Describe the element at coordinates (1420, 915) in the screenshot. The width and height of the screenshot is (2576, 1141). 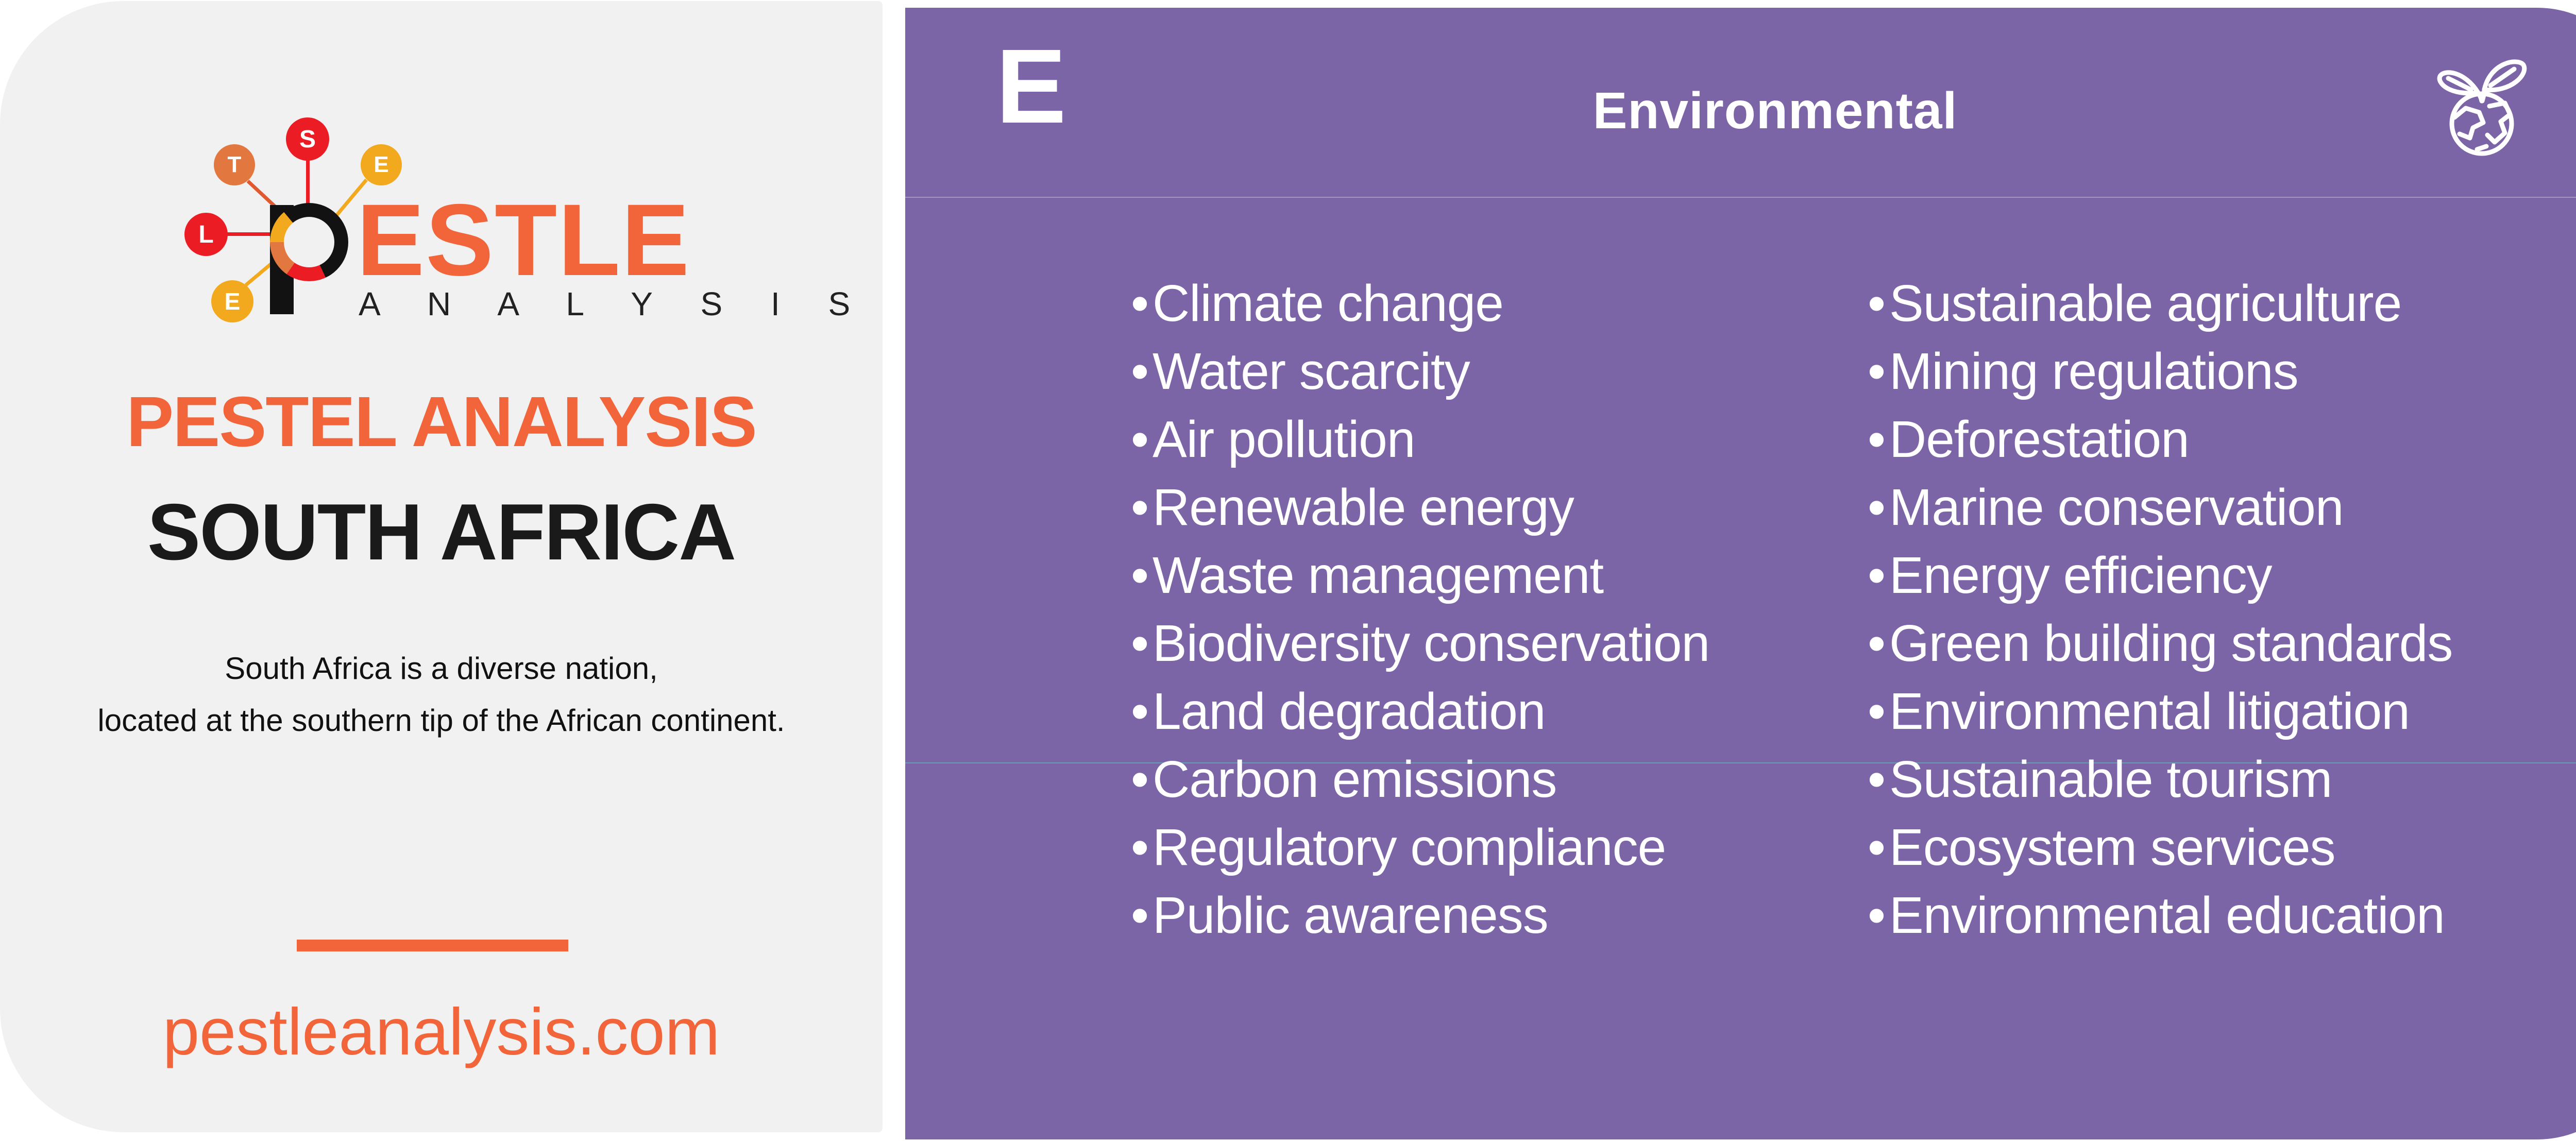
I see `list-item: Public awareness` at that location.